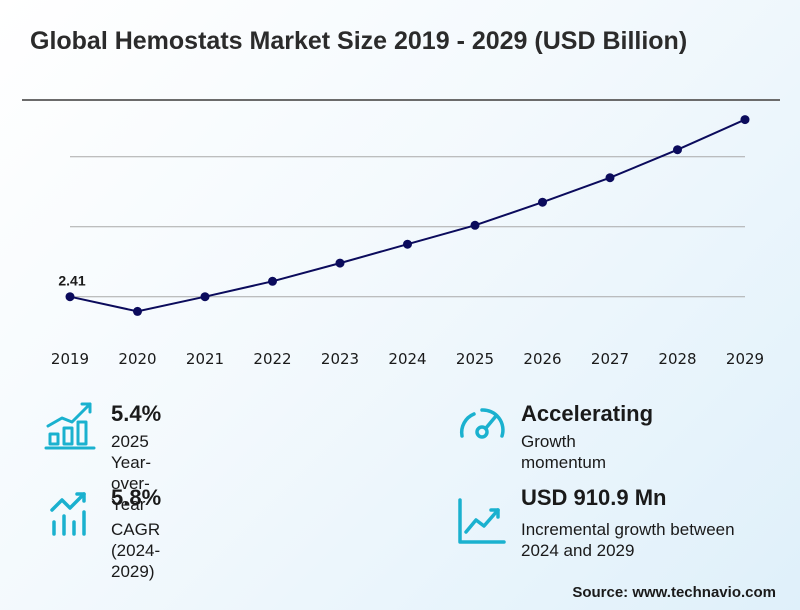 This screenshot has height=610, width=800. What do you see at coordinates (628, 540) in the screenshot?
I see `kpi-incremental-label: Incremental growth between 2024 and 2029` at bounding box center [628, 540].